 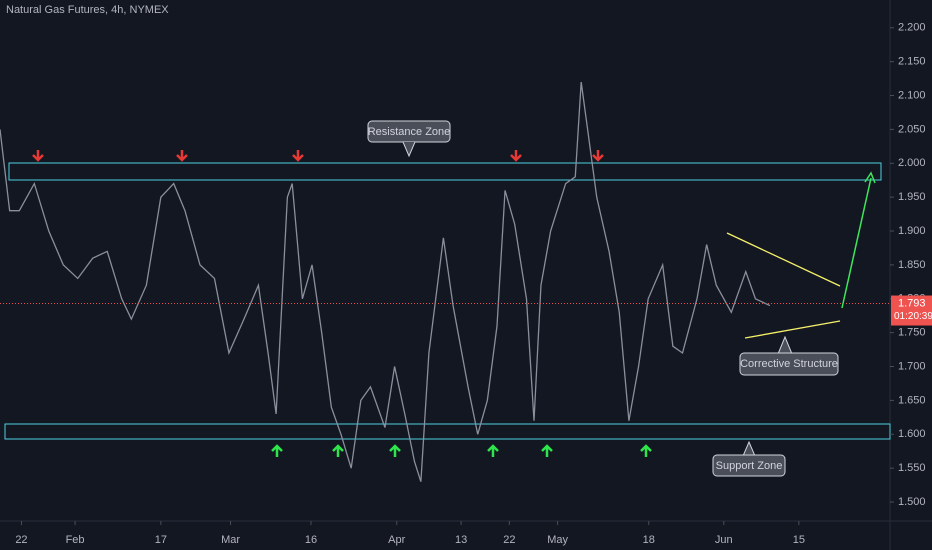 What do you see at coordinates (912, 265) in the screenshot?
I see `y-tick-label: 1.850` at bounding box center [912, 265].